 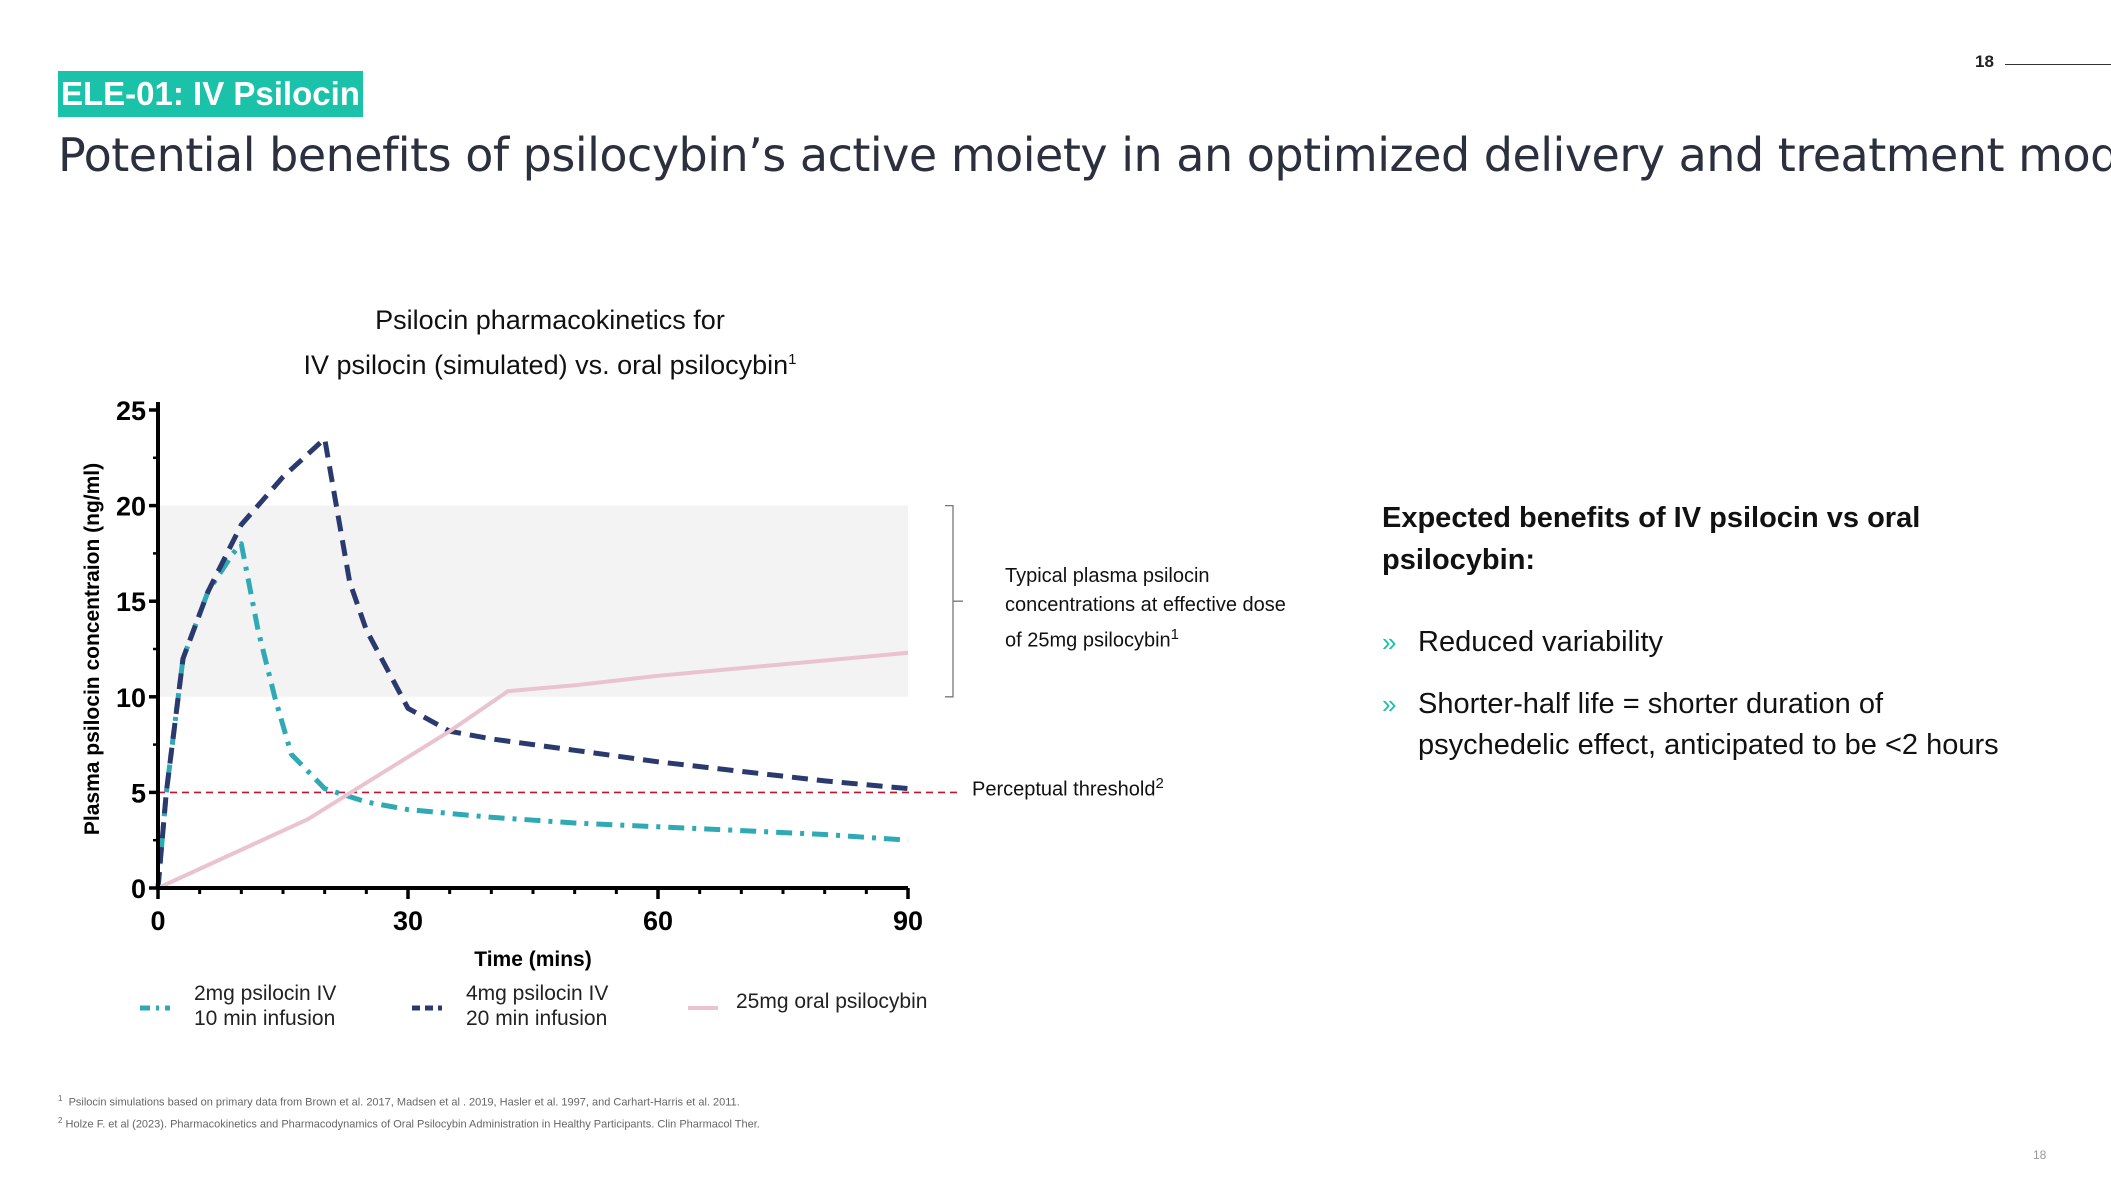 What do you see at coordinates (157, 921) in the screenshot?
I see `x-tick-label: 0` at bounding box center [157, 921].